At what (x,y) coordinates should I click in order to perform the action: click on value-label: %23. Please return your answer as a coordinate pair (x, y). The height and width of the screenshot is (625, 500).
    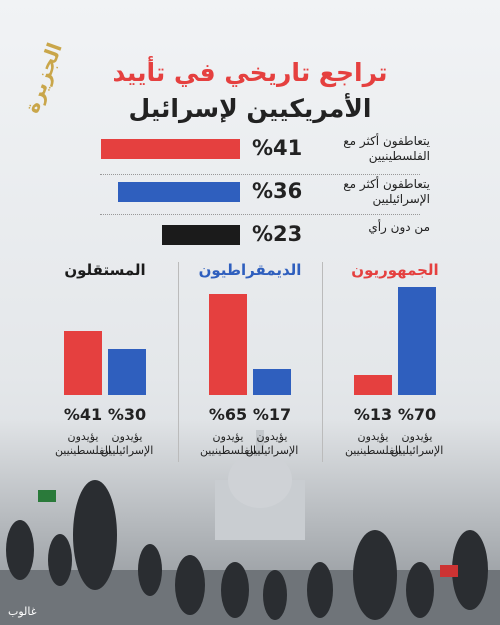
    Looking at the image, I should click on (277, 234).